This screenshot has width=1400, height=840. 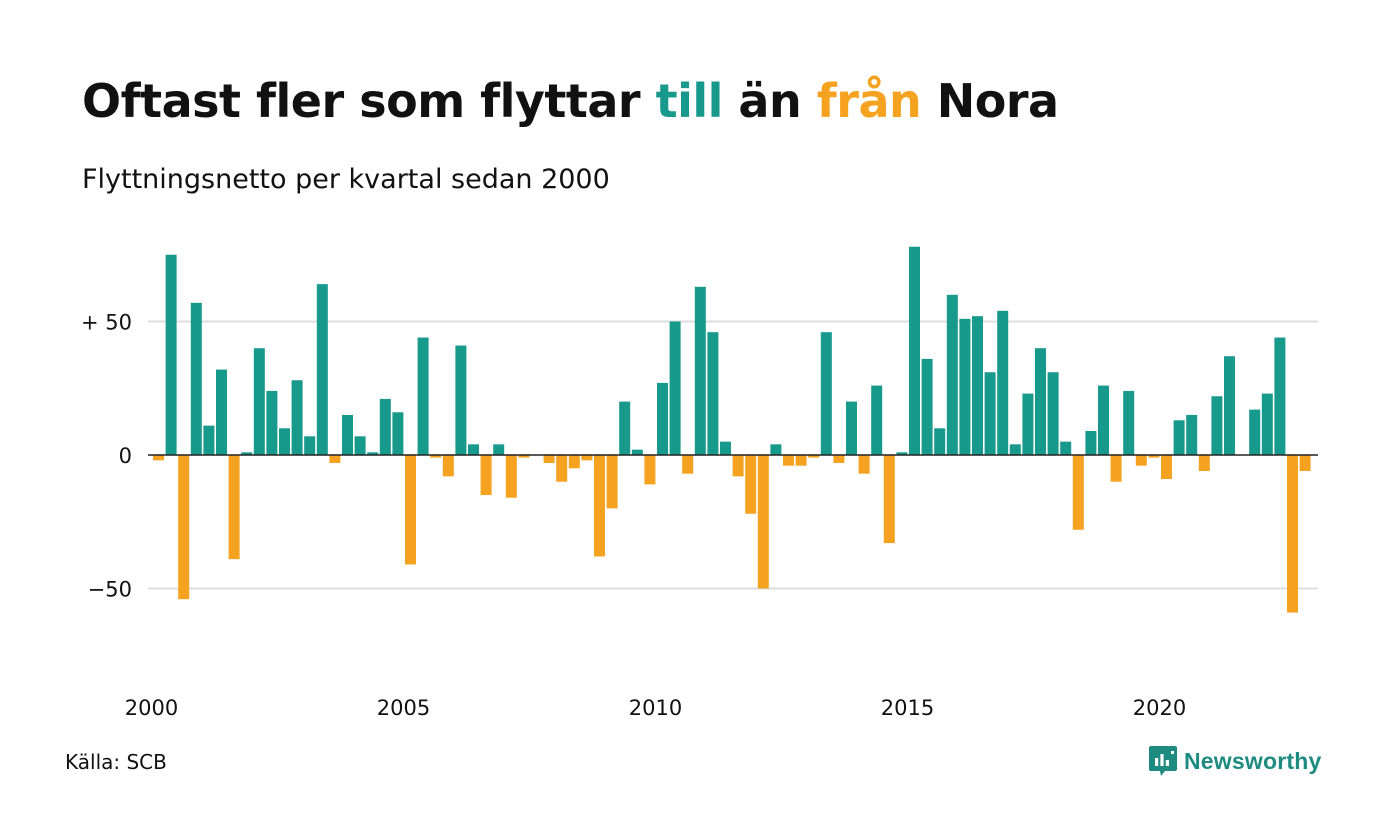 What do you see at coordinates (106, 323) in the screenshot?
I see `y-tick-label: + 50` at bounding box center [106, 323].